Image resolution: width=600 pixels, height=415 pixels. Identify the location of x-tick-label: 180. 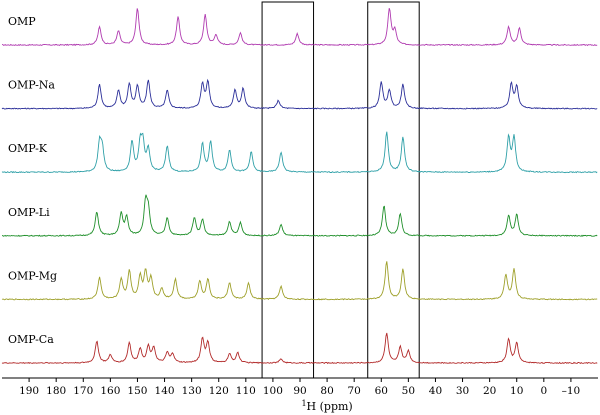
(56, 391).